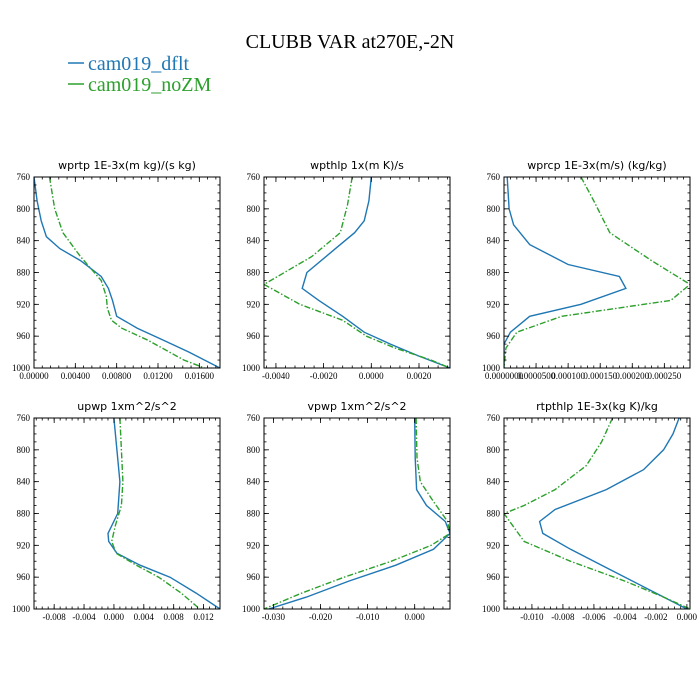  Describe the element at coordinates (655, 617) in the screenshot. I see `x-tick-label: -0.002` at that location.